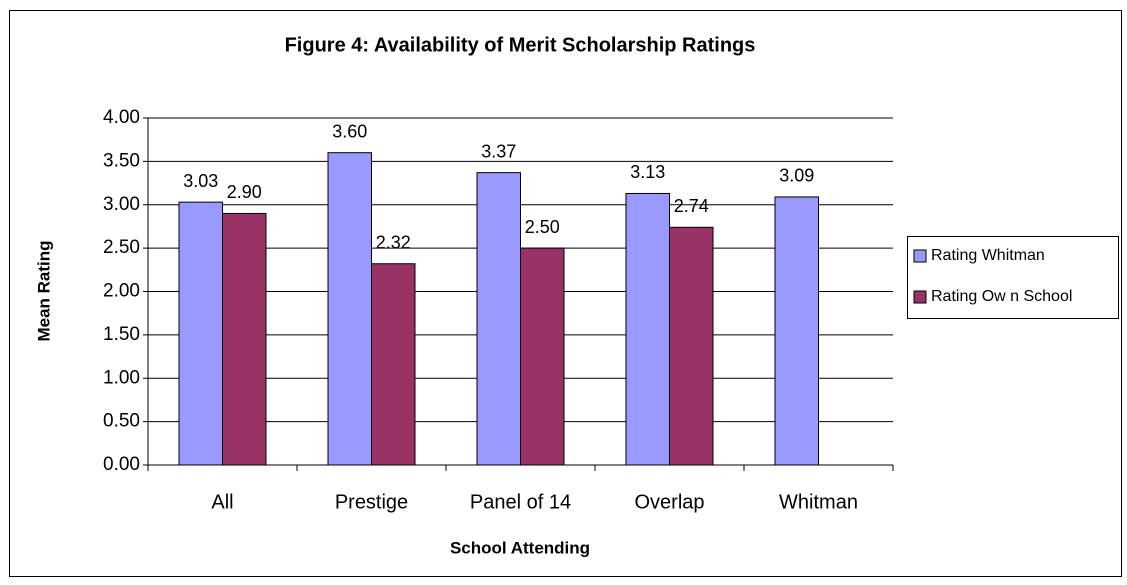 This screenshot has width=1127, height=585. Describe the element at coordinates (244, 192) in the screenshot. I see `data-label: 2.90` at that location.